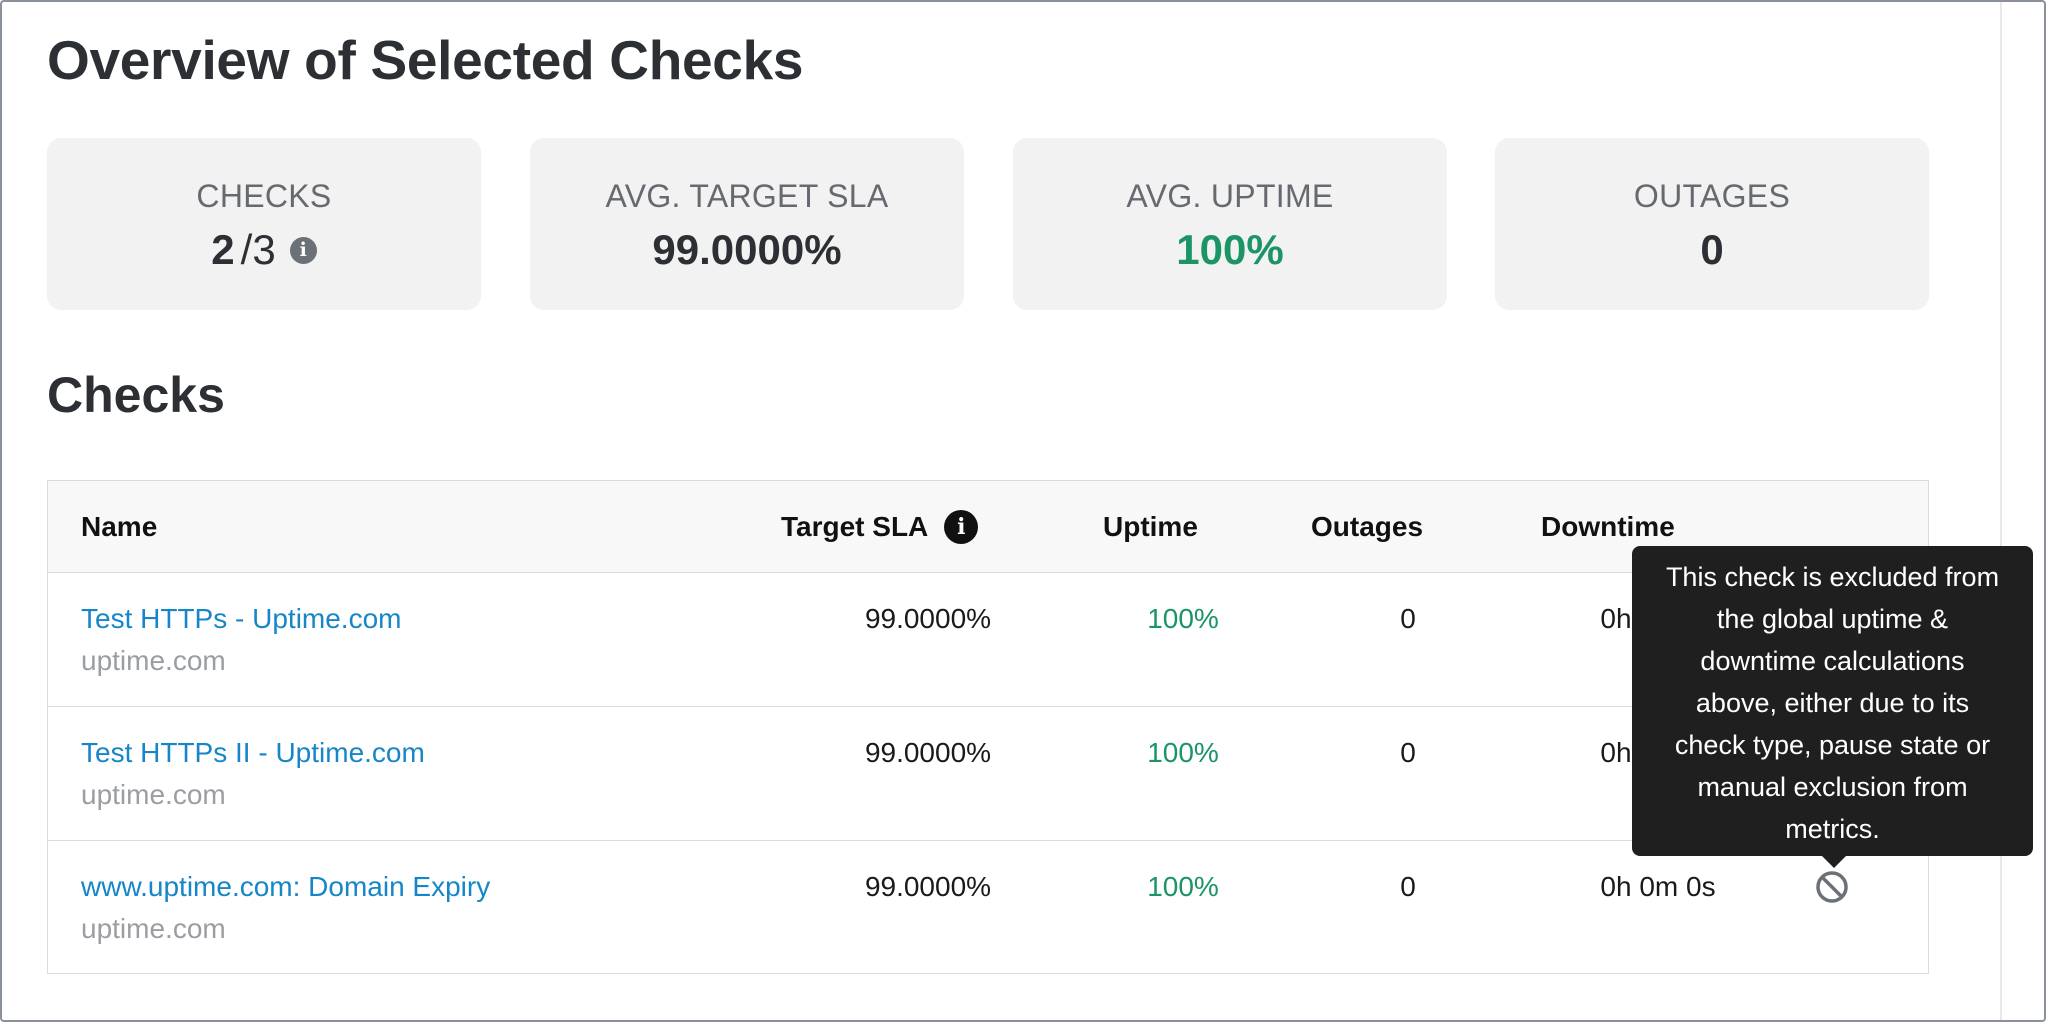  I want to click on tooltip-line: check type, pause state or, so click(1832, 745).